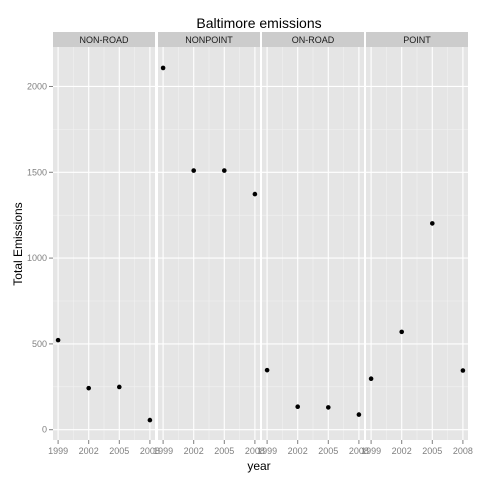 This screenshot has width=480, height=480. Describe the element at coordinates (37, 258) in the screenshot. I see `y-tick-label: 1000` at that location.